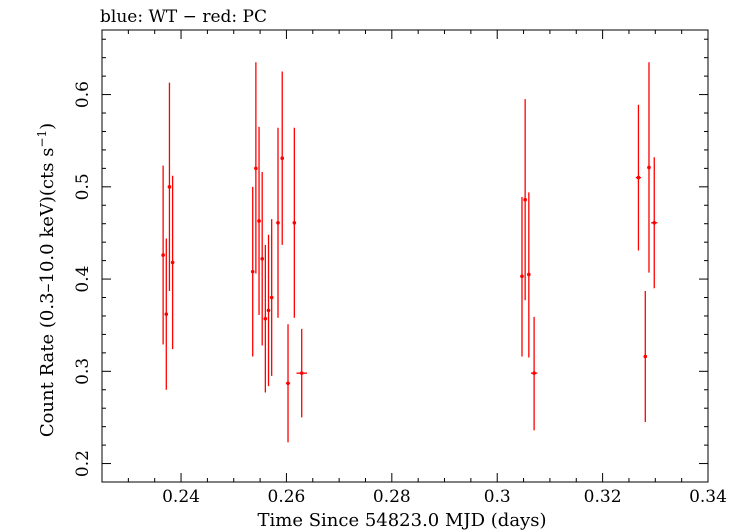  I want to click on x-tick-label: 0.28, so click(392, 497).